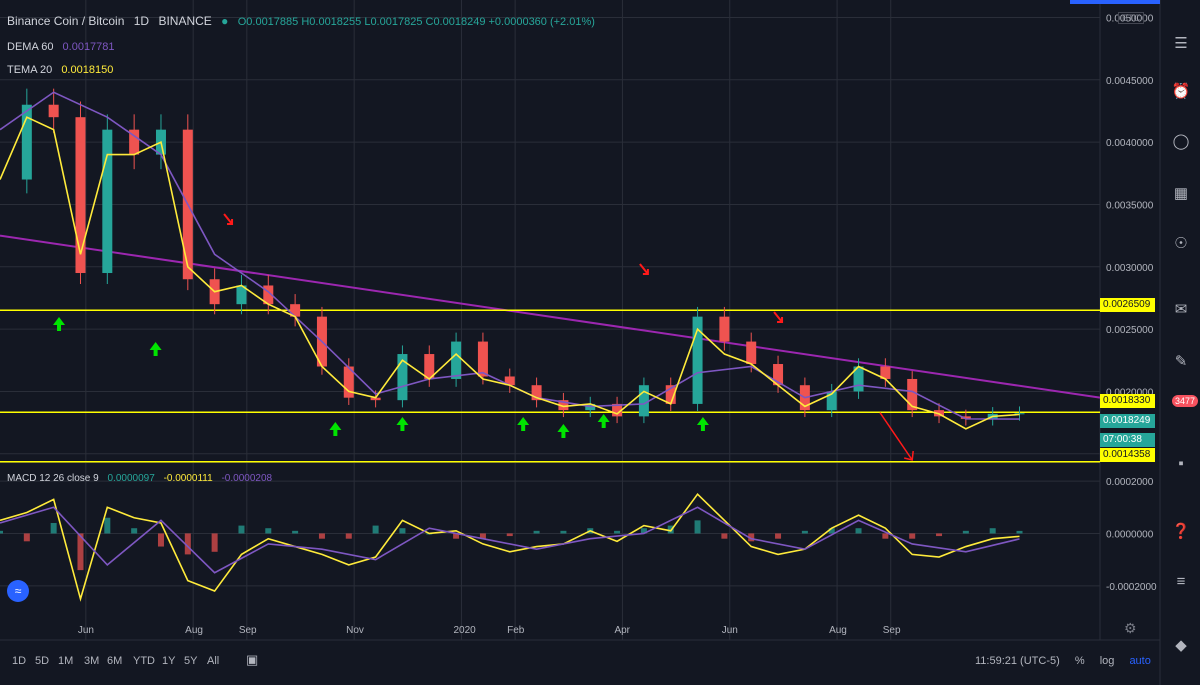 The width and height of the screenshot is (1200, 685). I want to click on legend-dema: DEMA 60 0.0017781, so click(64, 47).